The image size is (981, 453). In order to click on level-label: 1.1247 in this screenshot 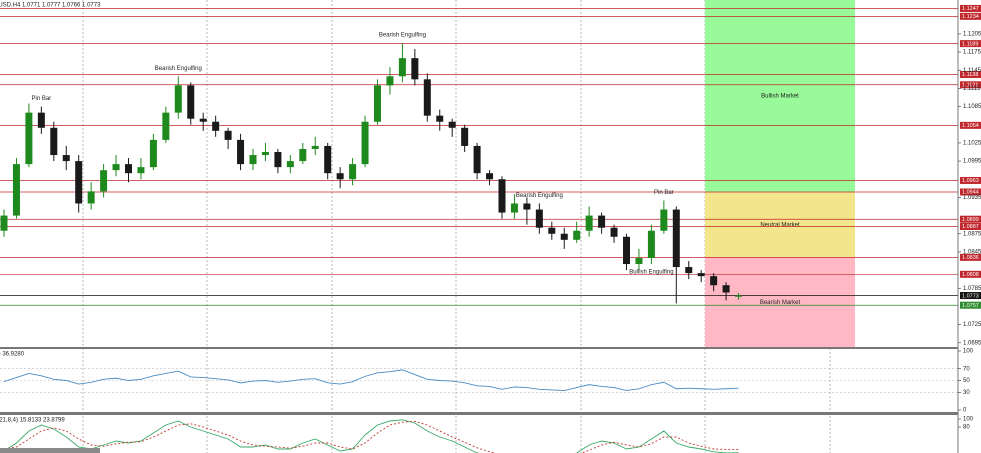, I will do `click(970, 9)`.